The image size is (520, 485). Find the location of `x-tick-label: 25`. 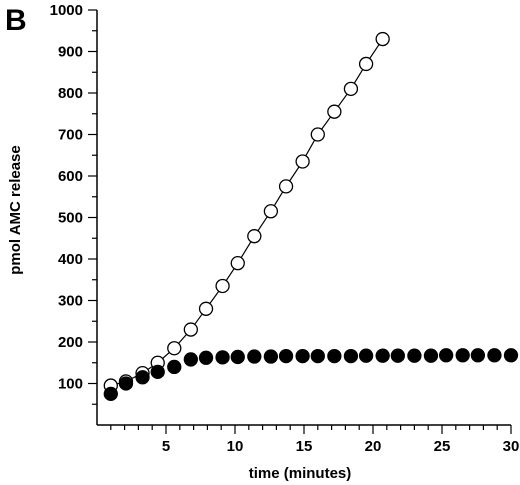

x-tick-label: 25 is located at coordinates (442, 446).